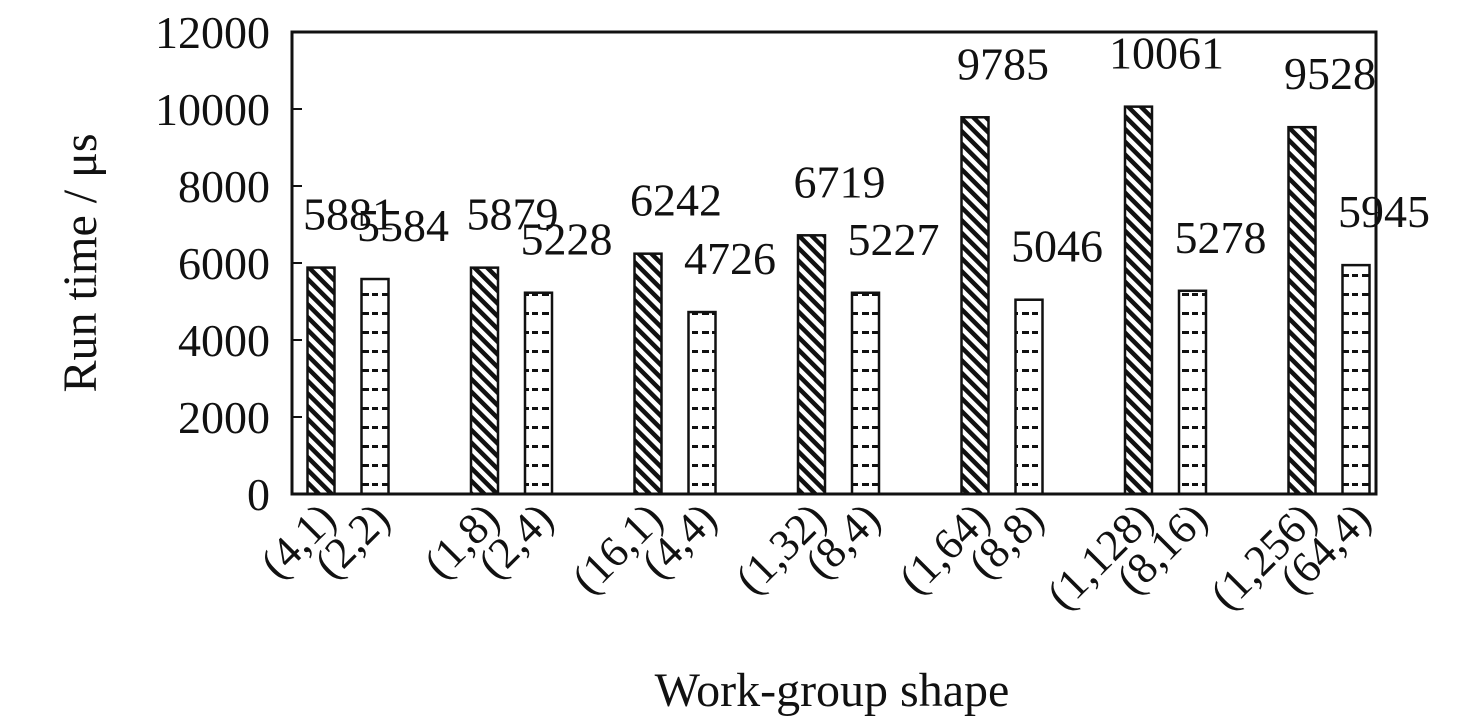 This screenshot has height=724, width=1476. What do you see at coordinates (832, 690) in the screenshot?
I see `x-axis-title: Work-group shape` at bounding box center [832, 690].